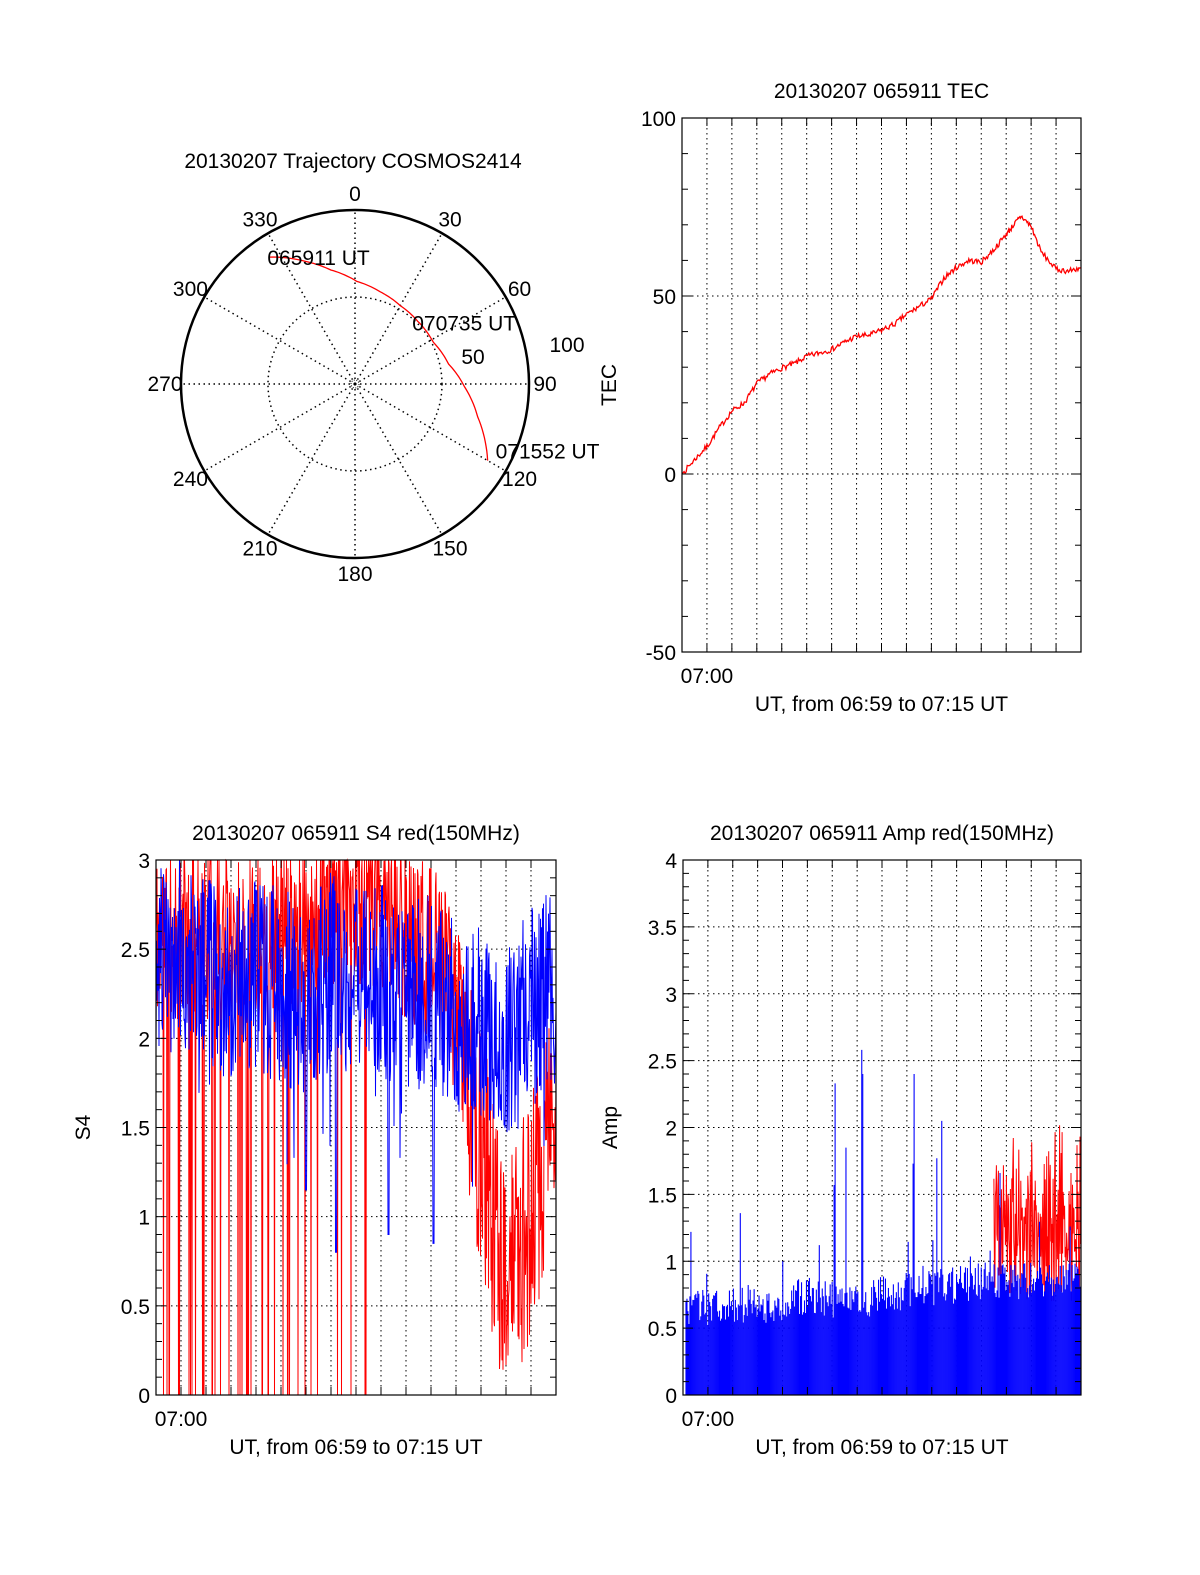 Image resolution: width=1200 pixels, height=1575 pixels. Describe the element at coordinates (881, 91) in the screenshot. I see `tec-title: 20130207 065911 TEC` at that location.